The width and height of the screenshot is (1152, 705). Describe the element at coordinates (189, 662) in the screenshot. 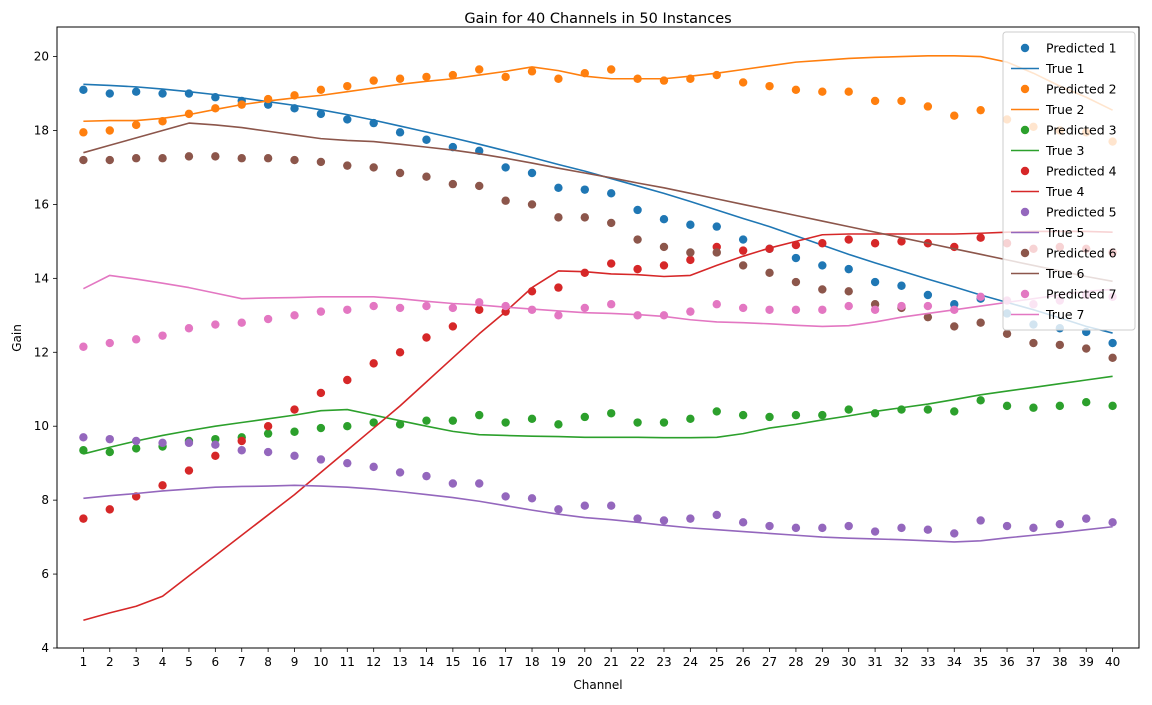

I see `x-tick-label: 5` at that location.